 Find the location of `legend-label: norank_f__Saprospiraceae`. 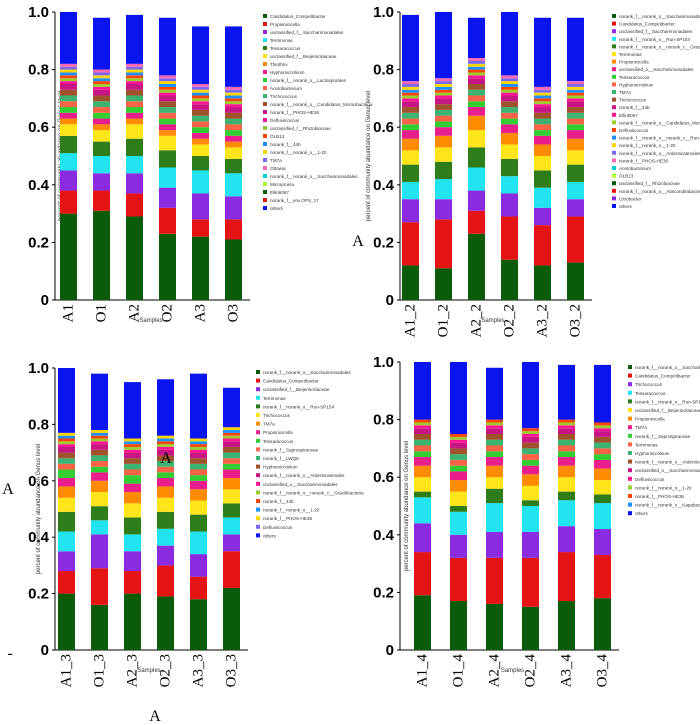

legend-label: norank_f__Saprospiraceae is located at coordinates (291, 449).